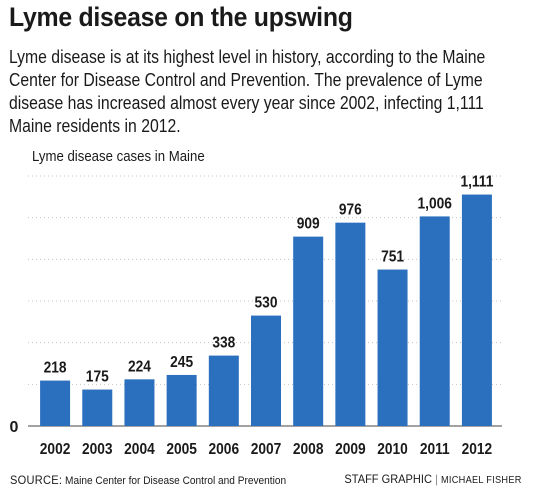  Describe the element at coordinates (223, 343) in the screenshot. I see `data-label-2006: 338` at that location.